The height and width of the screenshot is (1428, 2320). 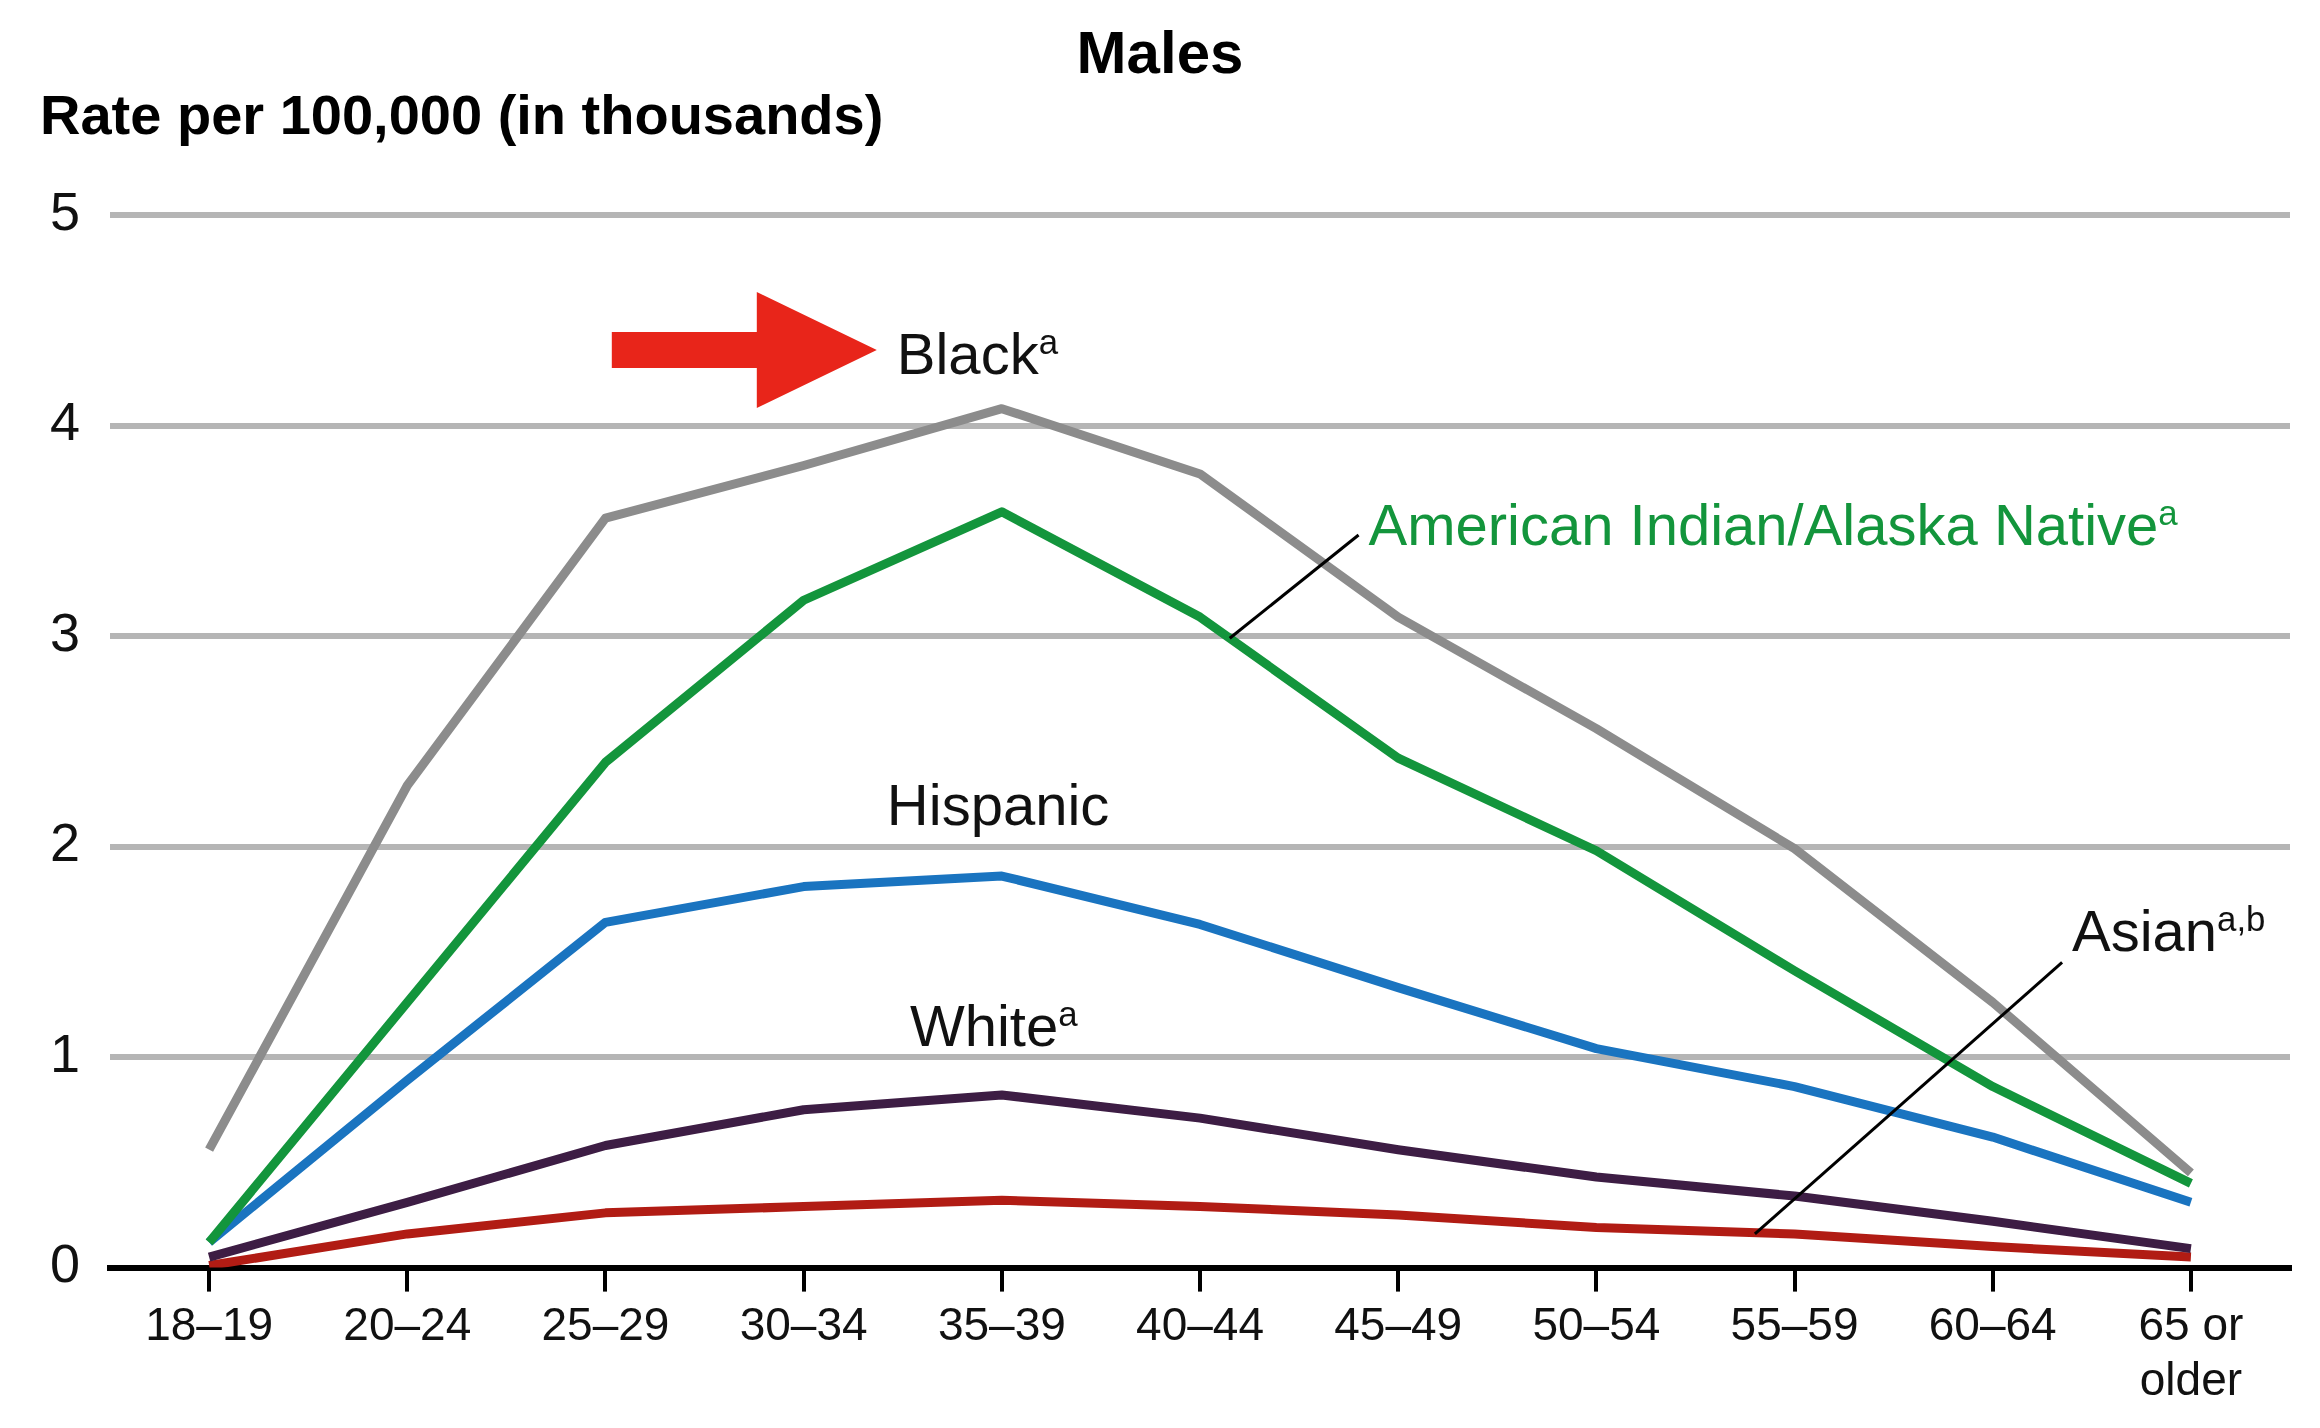 I want to click on text: American Indian/Alaska Native$^{a}$, so click(x=1773, y=524).